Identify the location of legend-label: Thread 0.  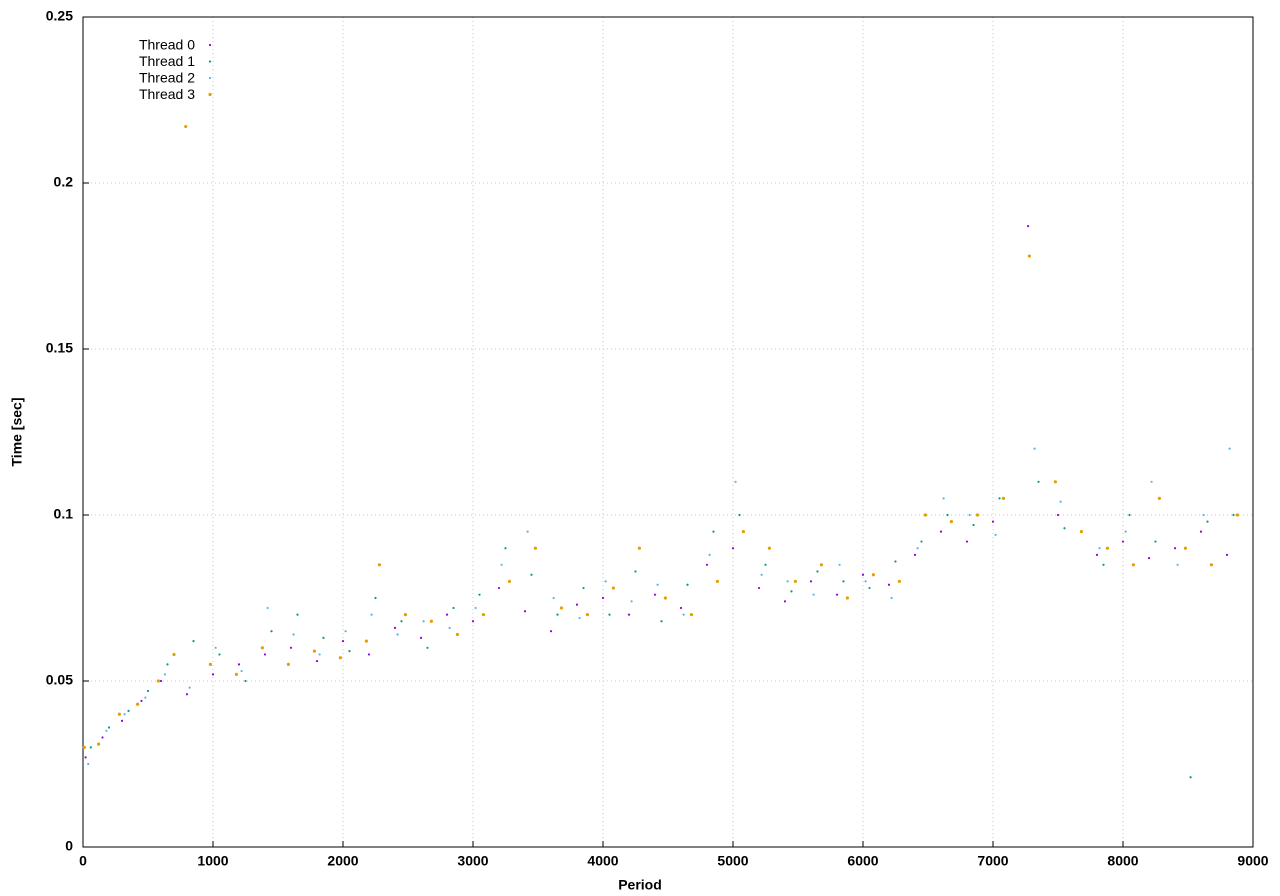
(167, 45).